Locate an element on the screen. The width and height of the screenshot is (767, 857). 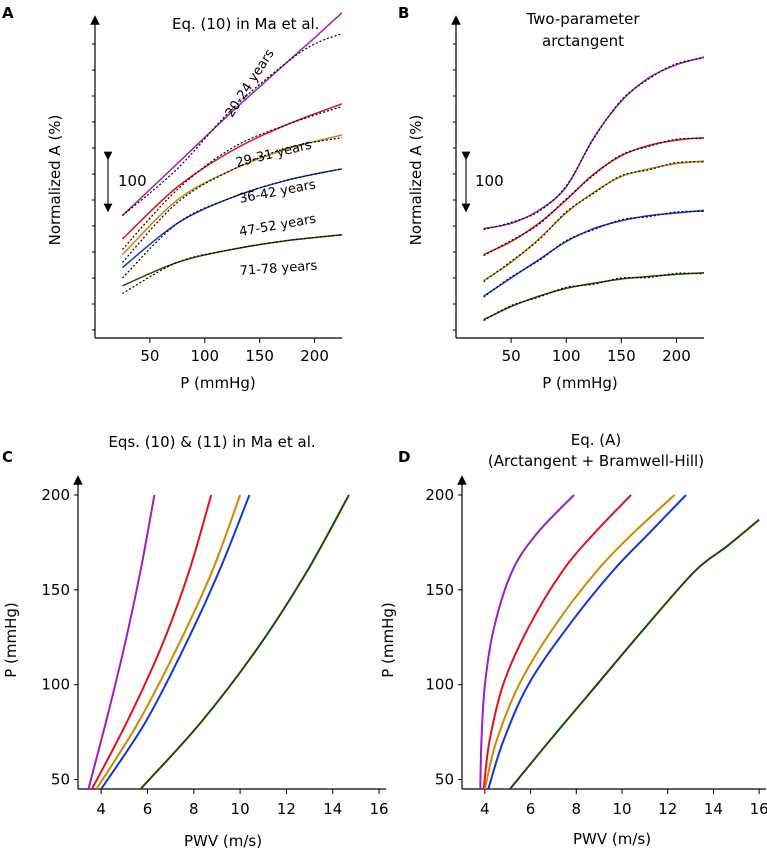
panel-c-x-label: PWV (m/s) is located at coordinates (223, 841).